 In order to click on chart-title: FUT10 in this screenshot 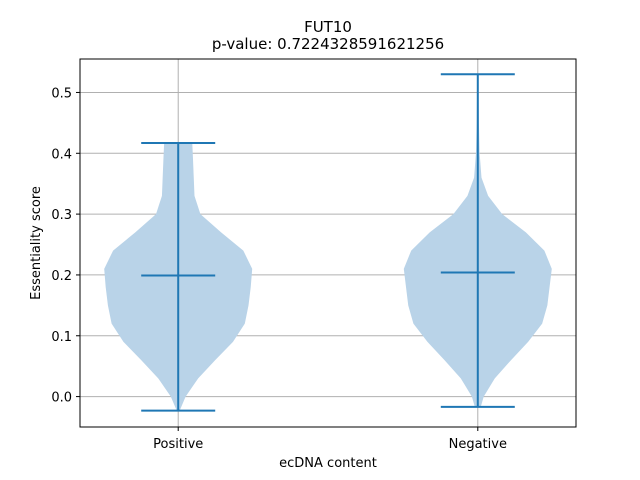, I will do `click(328, 27)`.